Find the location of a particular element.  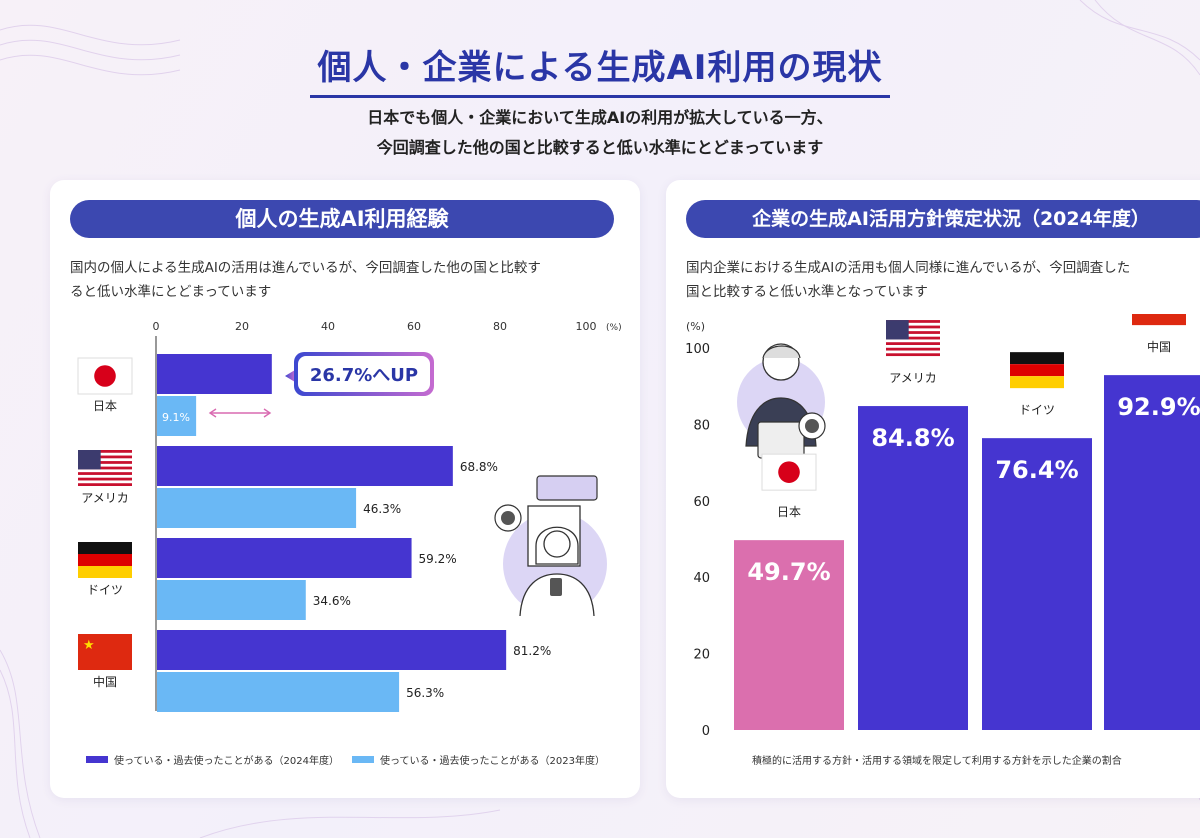

x-tick-label: 80 is located at coordinates (500, 326).